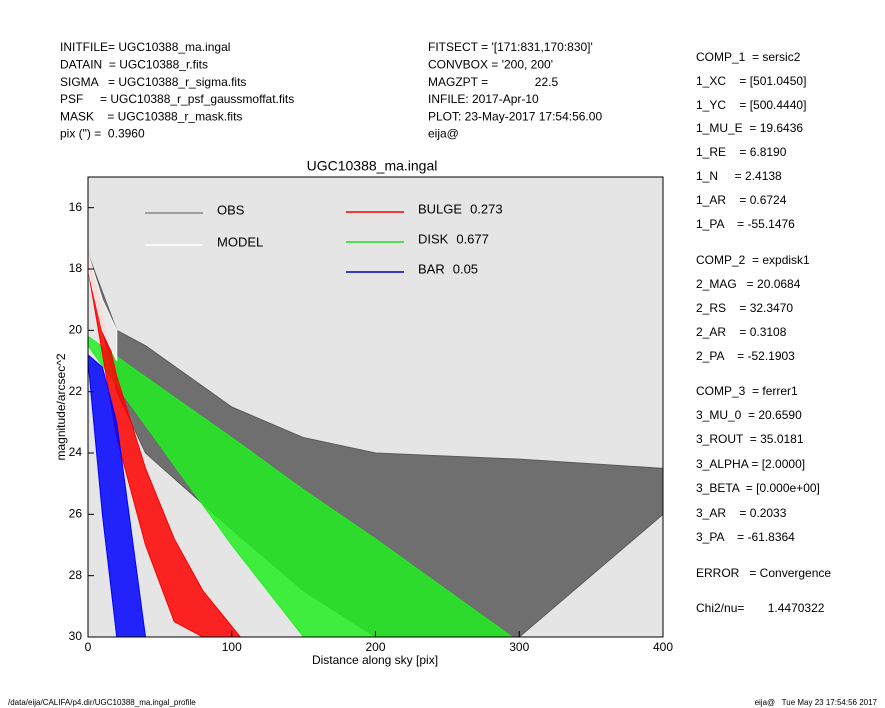 Image resolution: width=885 pixels, height=708 pixels. I want to click on info-line: SIGMA = UGC10388_r_sigma.fits, so click(153, 82).